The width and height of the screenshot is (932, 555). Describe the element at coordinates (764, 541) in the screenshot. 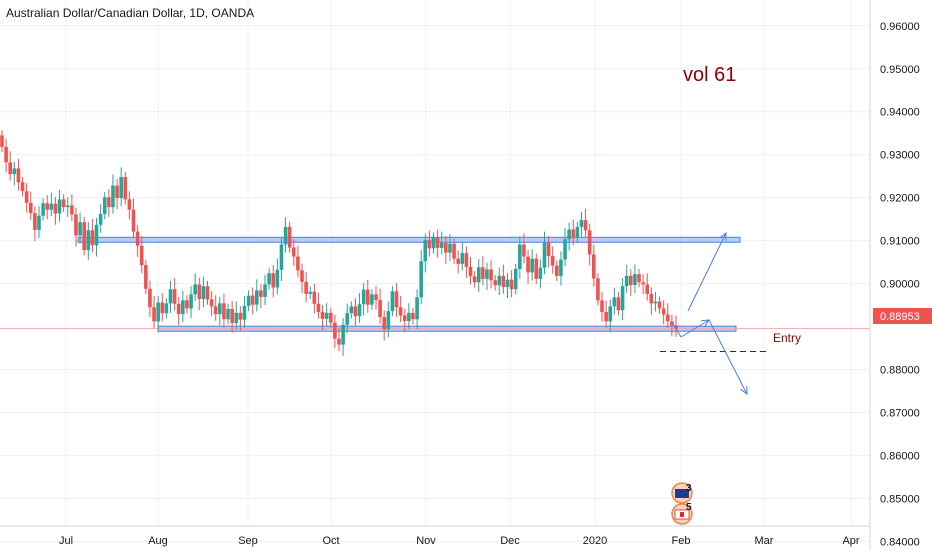

I see `x-tick-label: Mar` at that location.